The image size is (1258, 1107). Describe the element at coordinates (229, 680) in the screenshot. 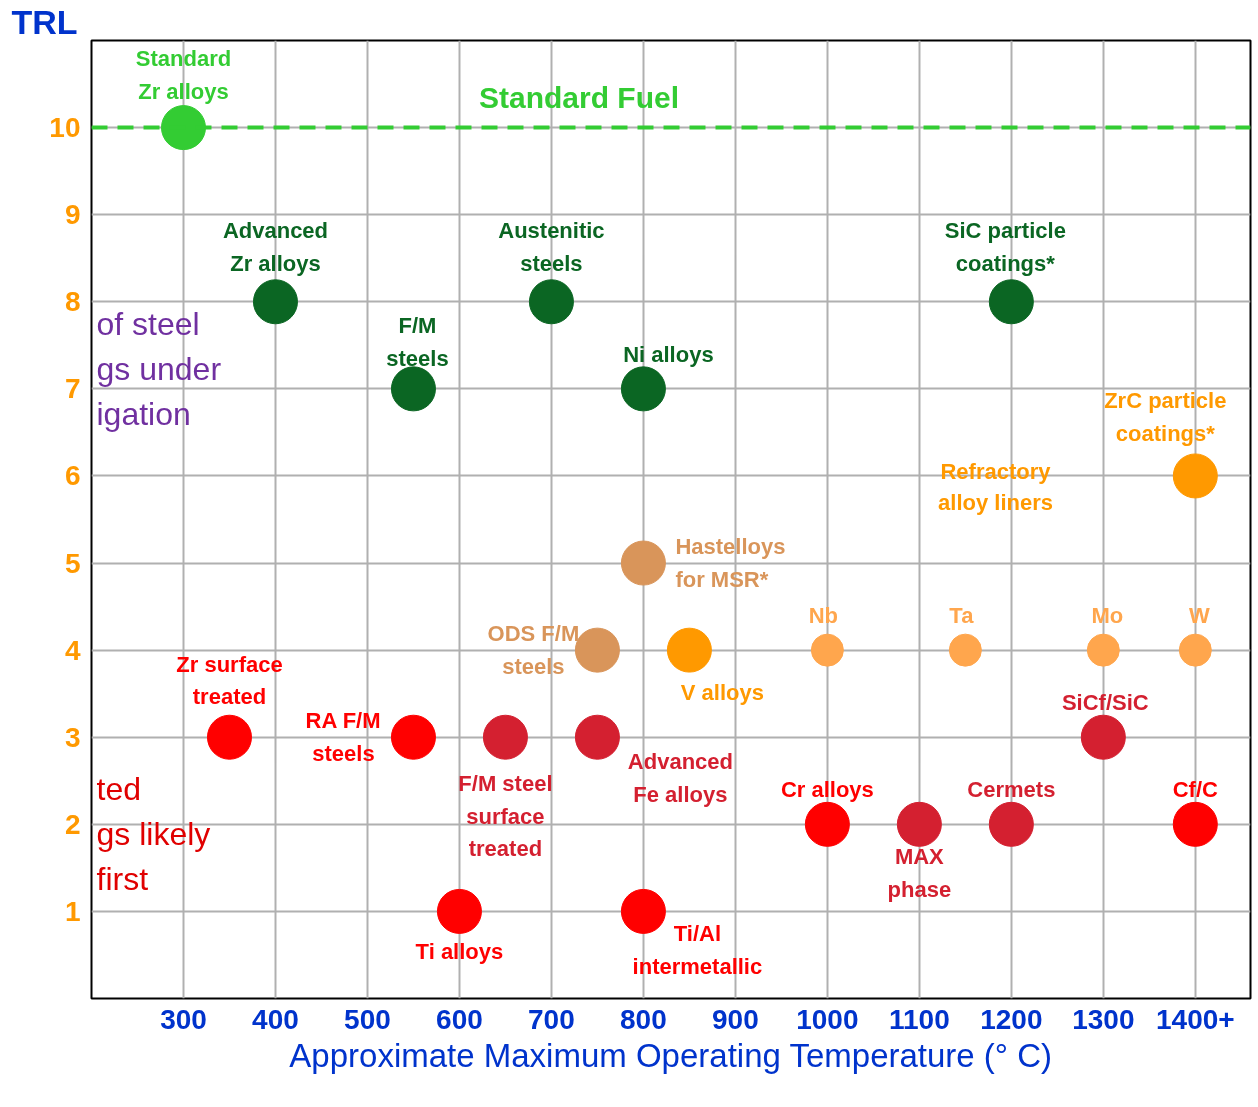

I see `annotation: Zr surface treated` at that location.